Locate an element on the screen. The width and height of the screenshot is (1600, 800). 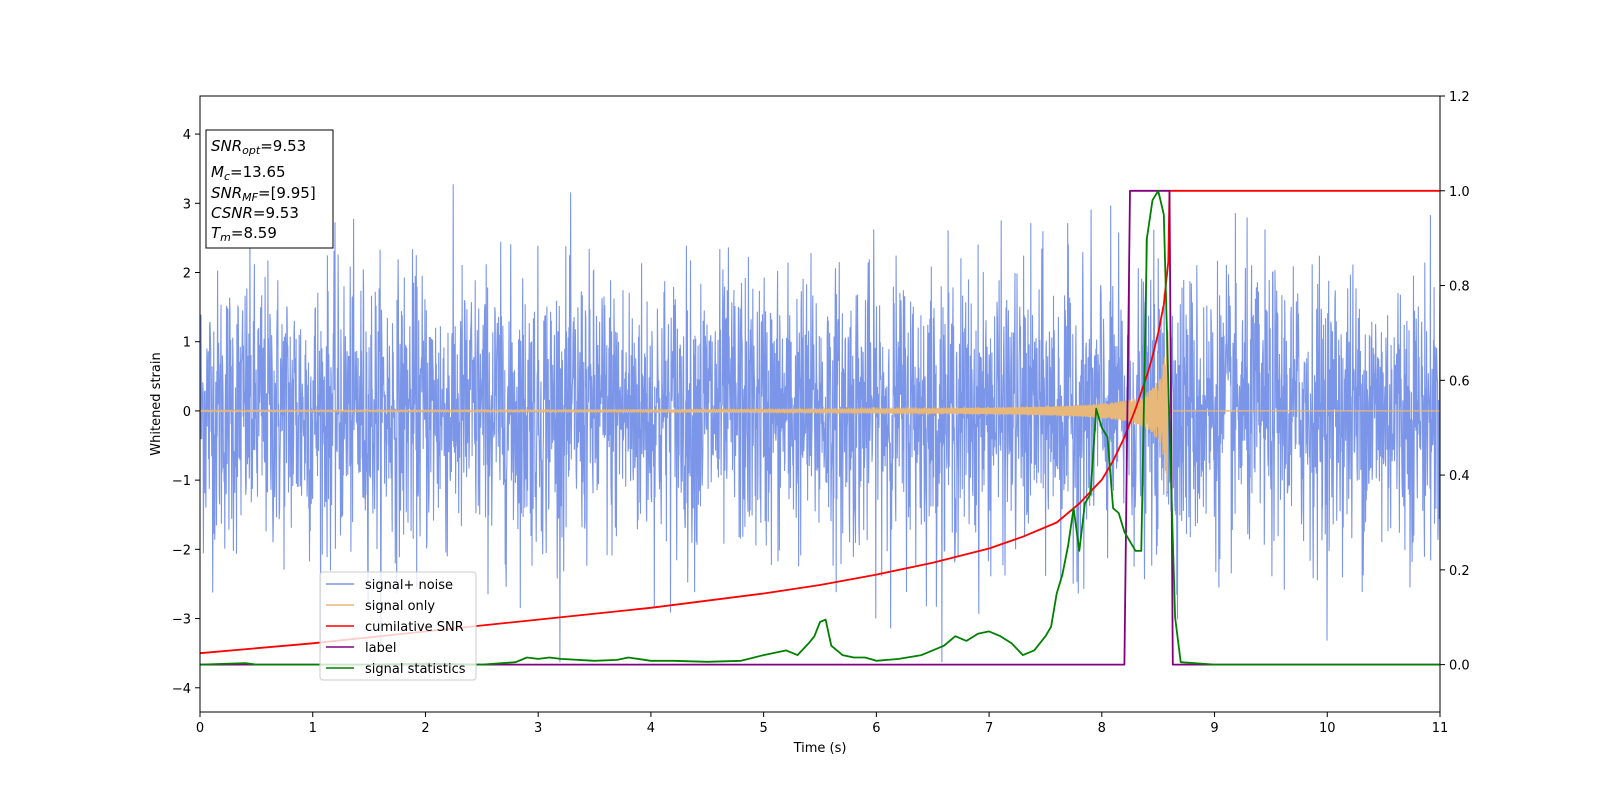
x-tick-label: 6 is located at coordinates (876, 728).